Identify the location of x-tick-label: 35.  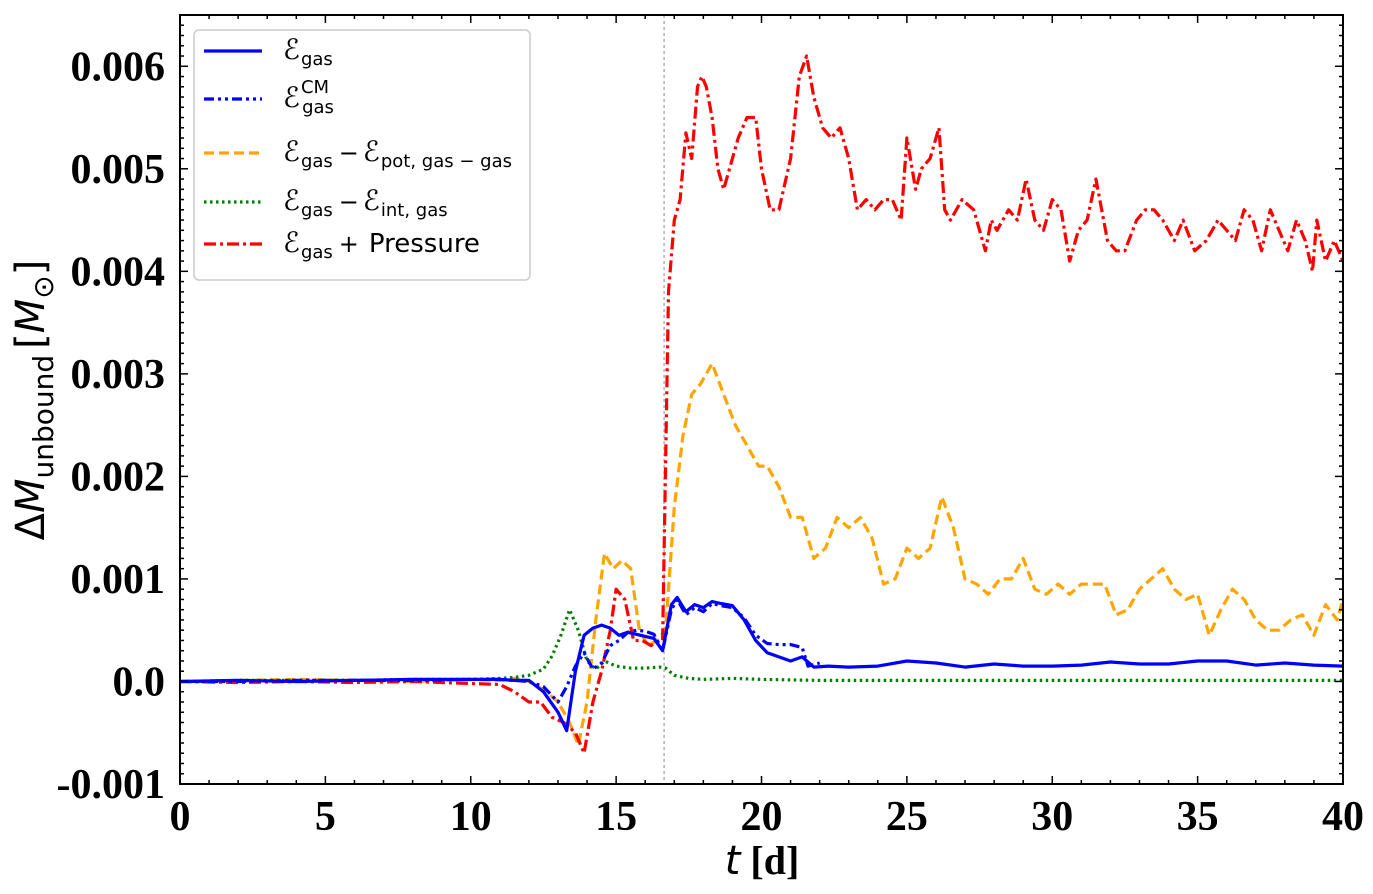
(1198, 817).